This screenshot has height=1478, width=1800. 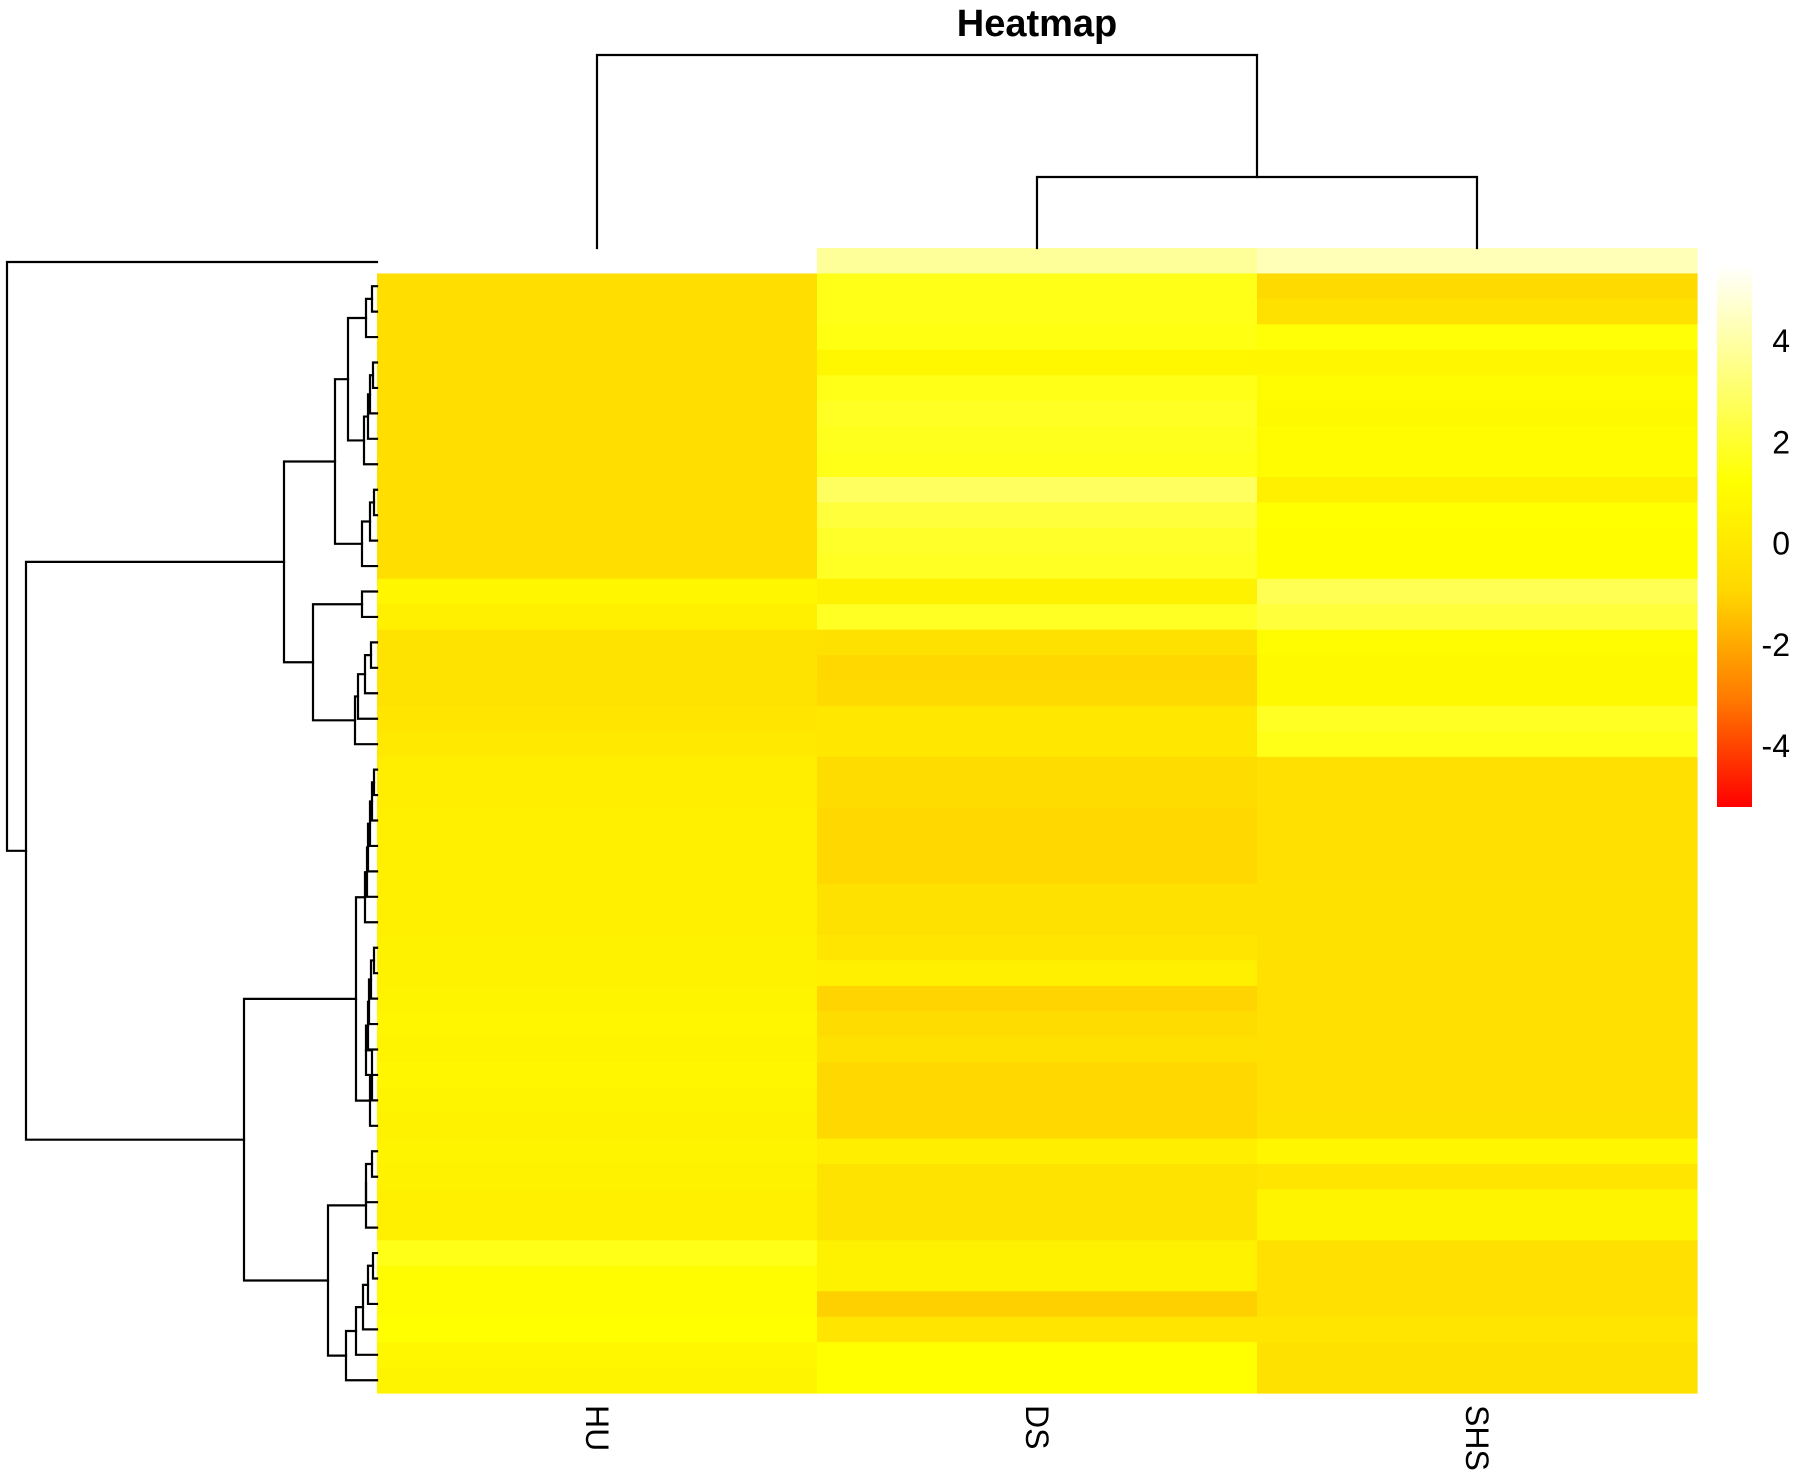 What do you see at coordinates (1781, 341) in the screenshot?
I see `legend-tick-label: 4` at bounding box center [1781, 341].